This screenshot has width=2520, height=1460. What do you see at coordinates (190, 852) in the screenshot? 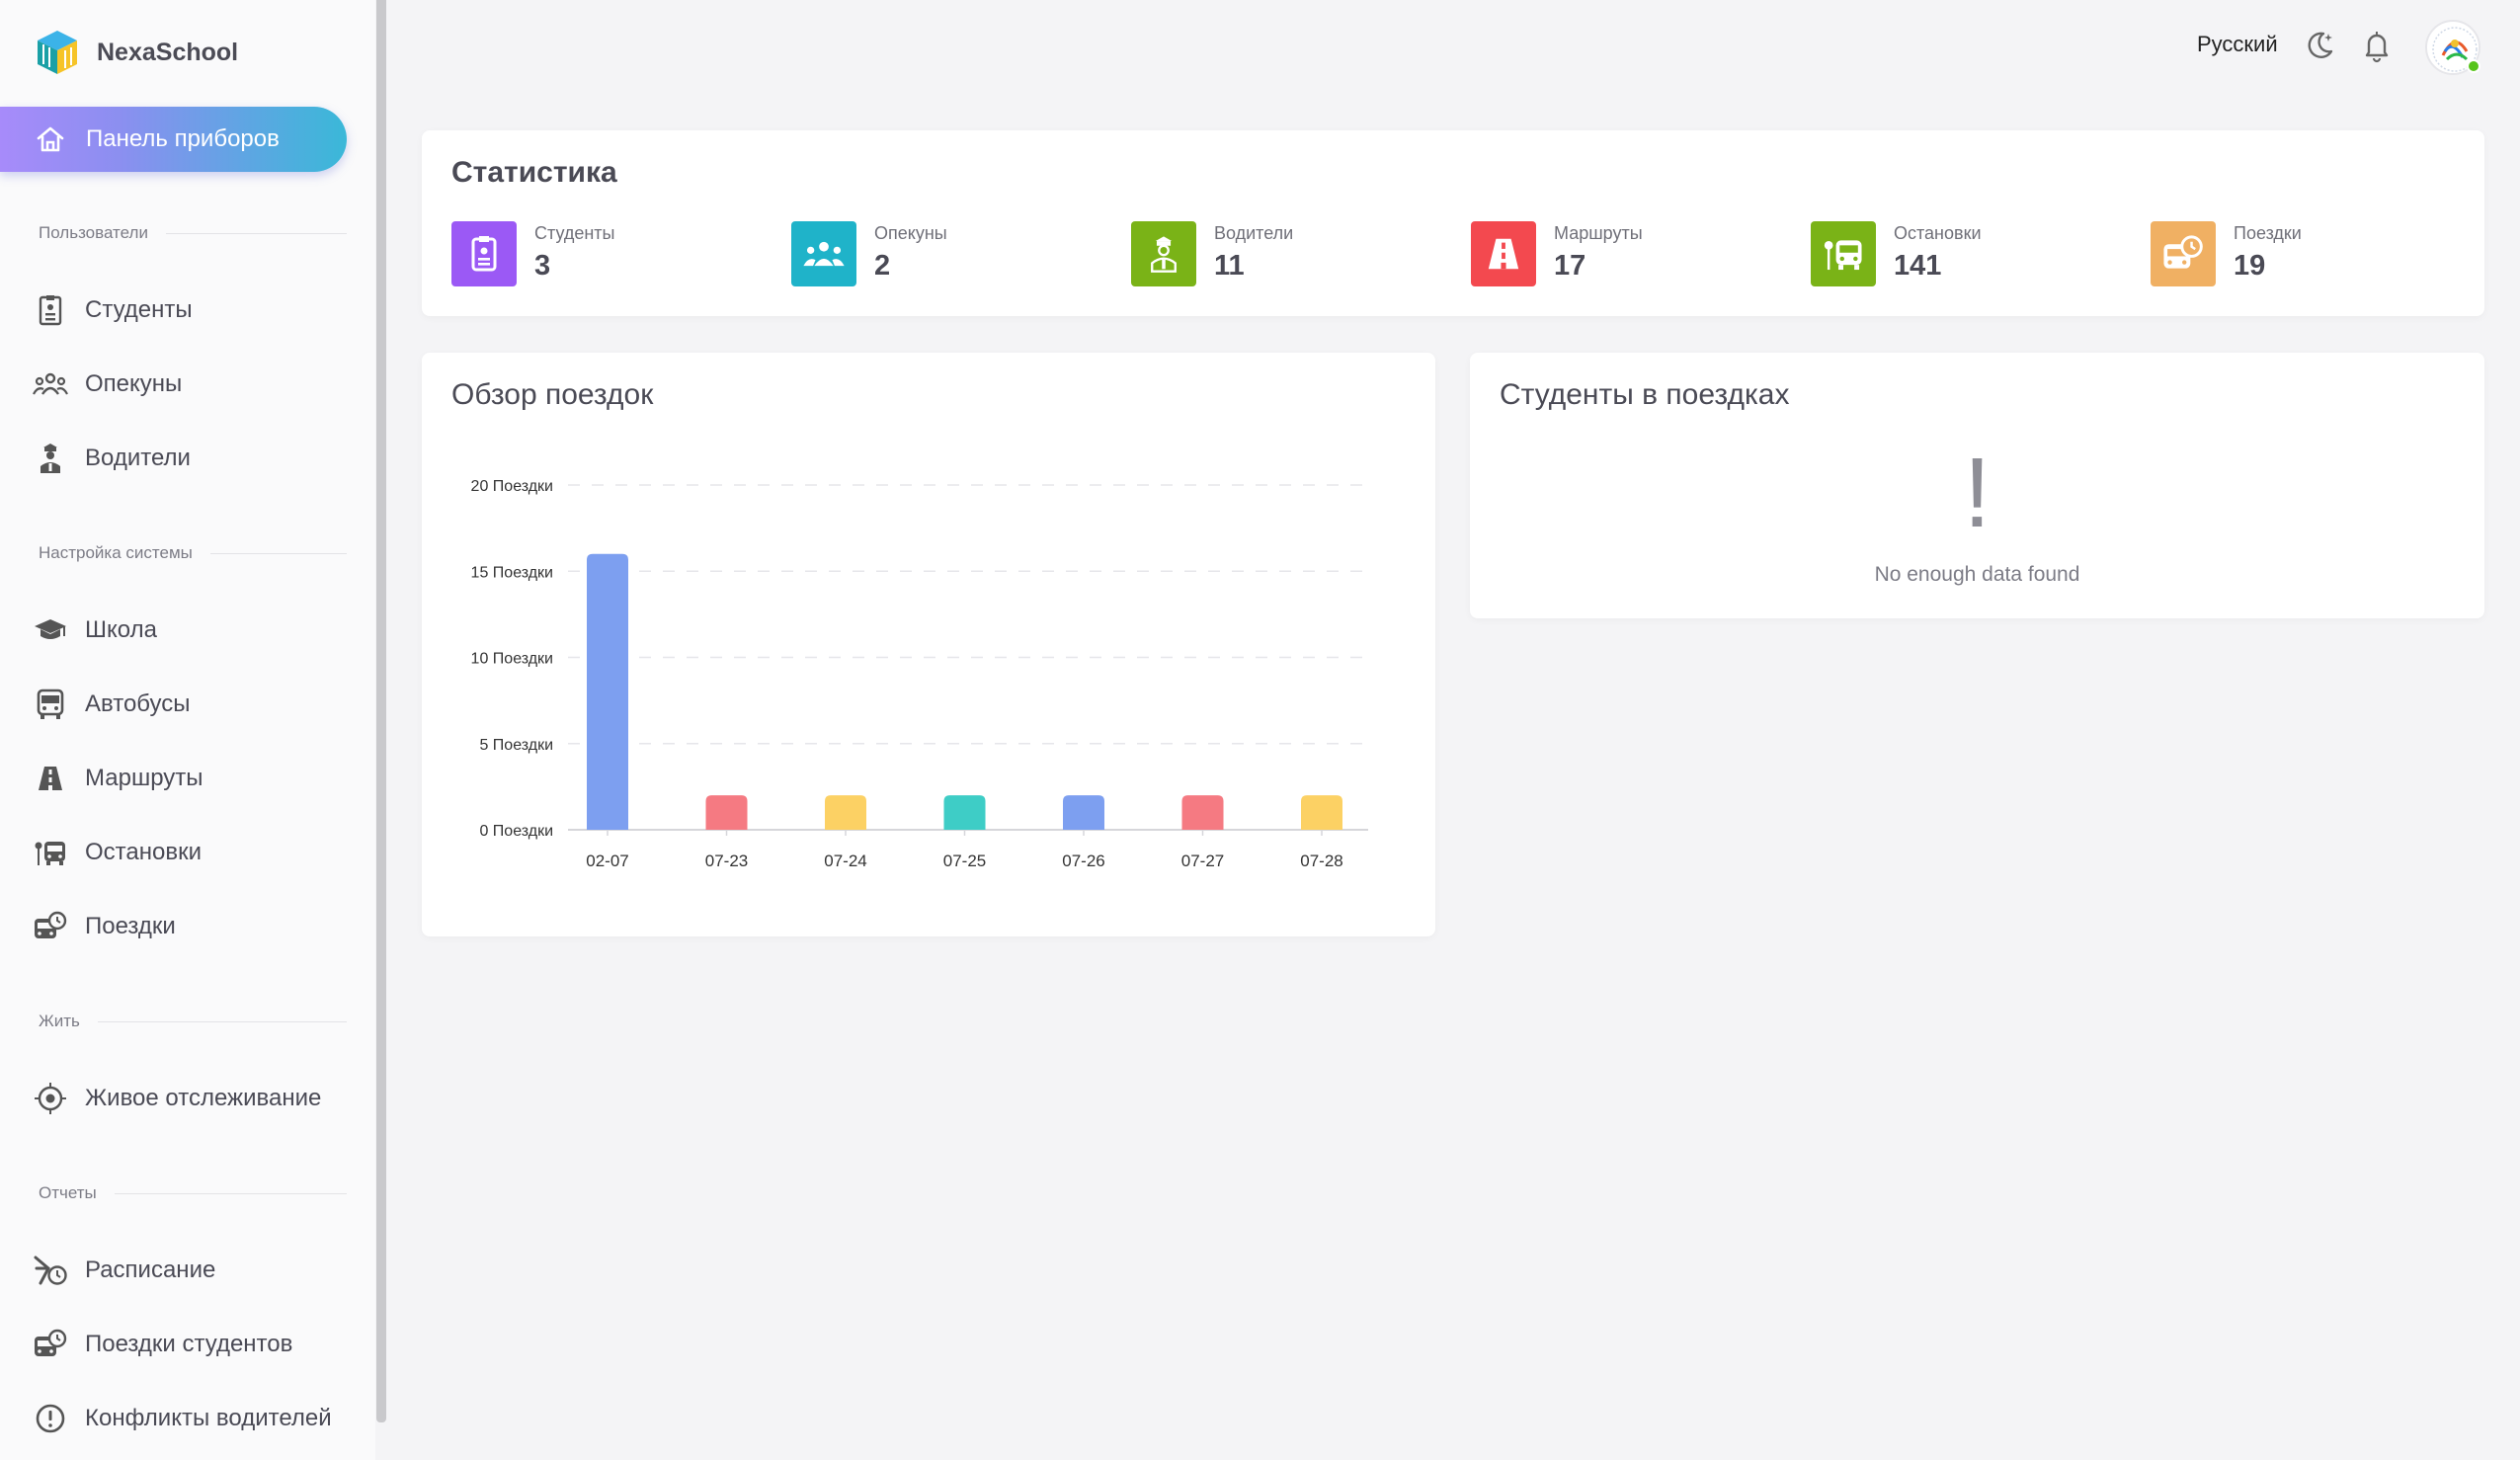
I see `sidebar-item-stops: Остановки` at bounding box center [190, 852].